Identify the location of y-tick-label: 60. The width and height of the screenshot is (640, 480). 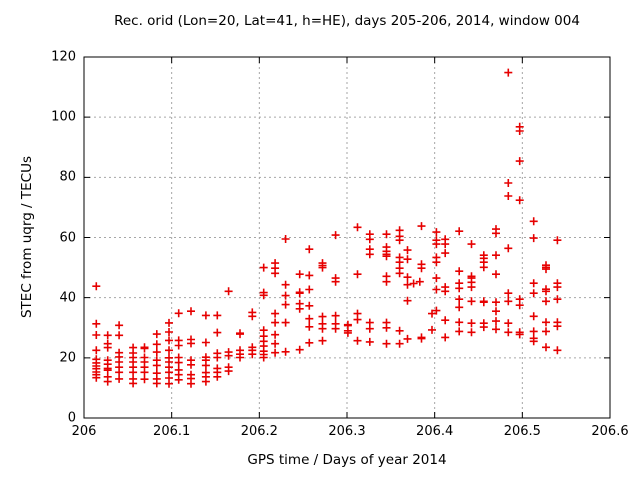
(67, 237).